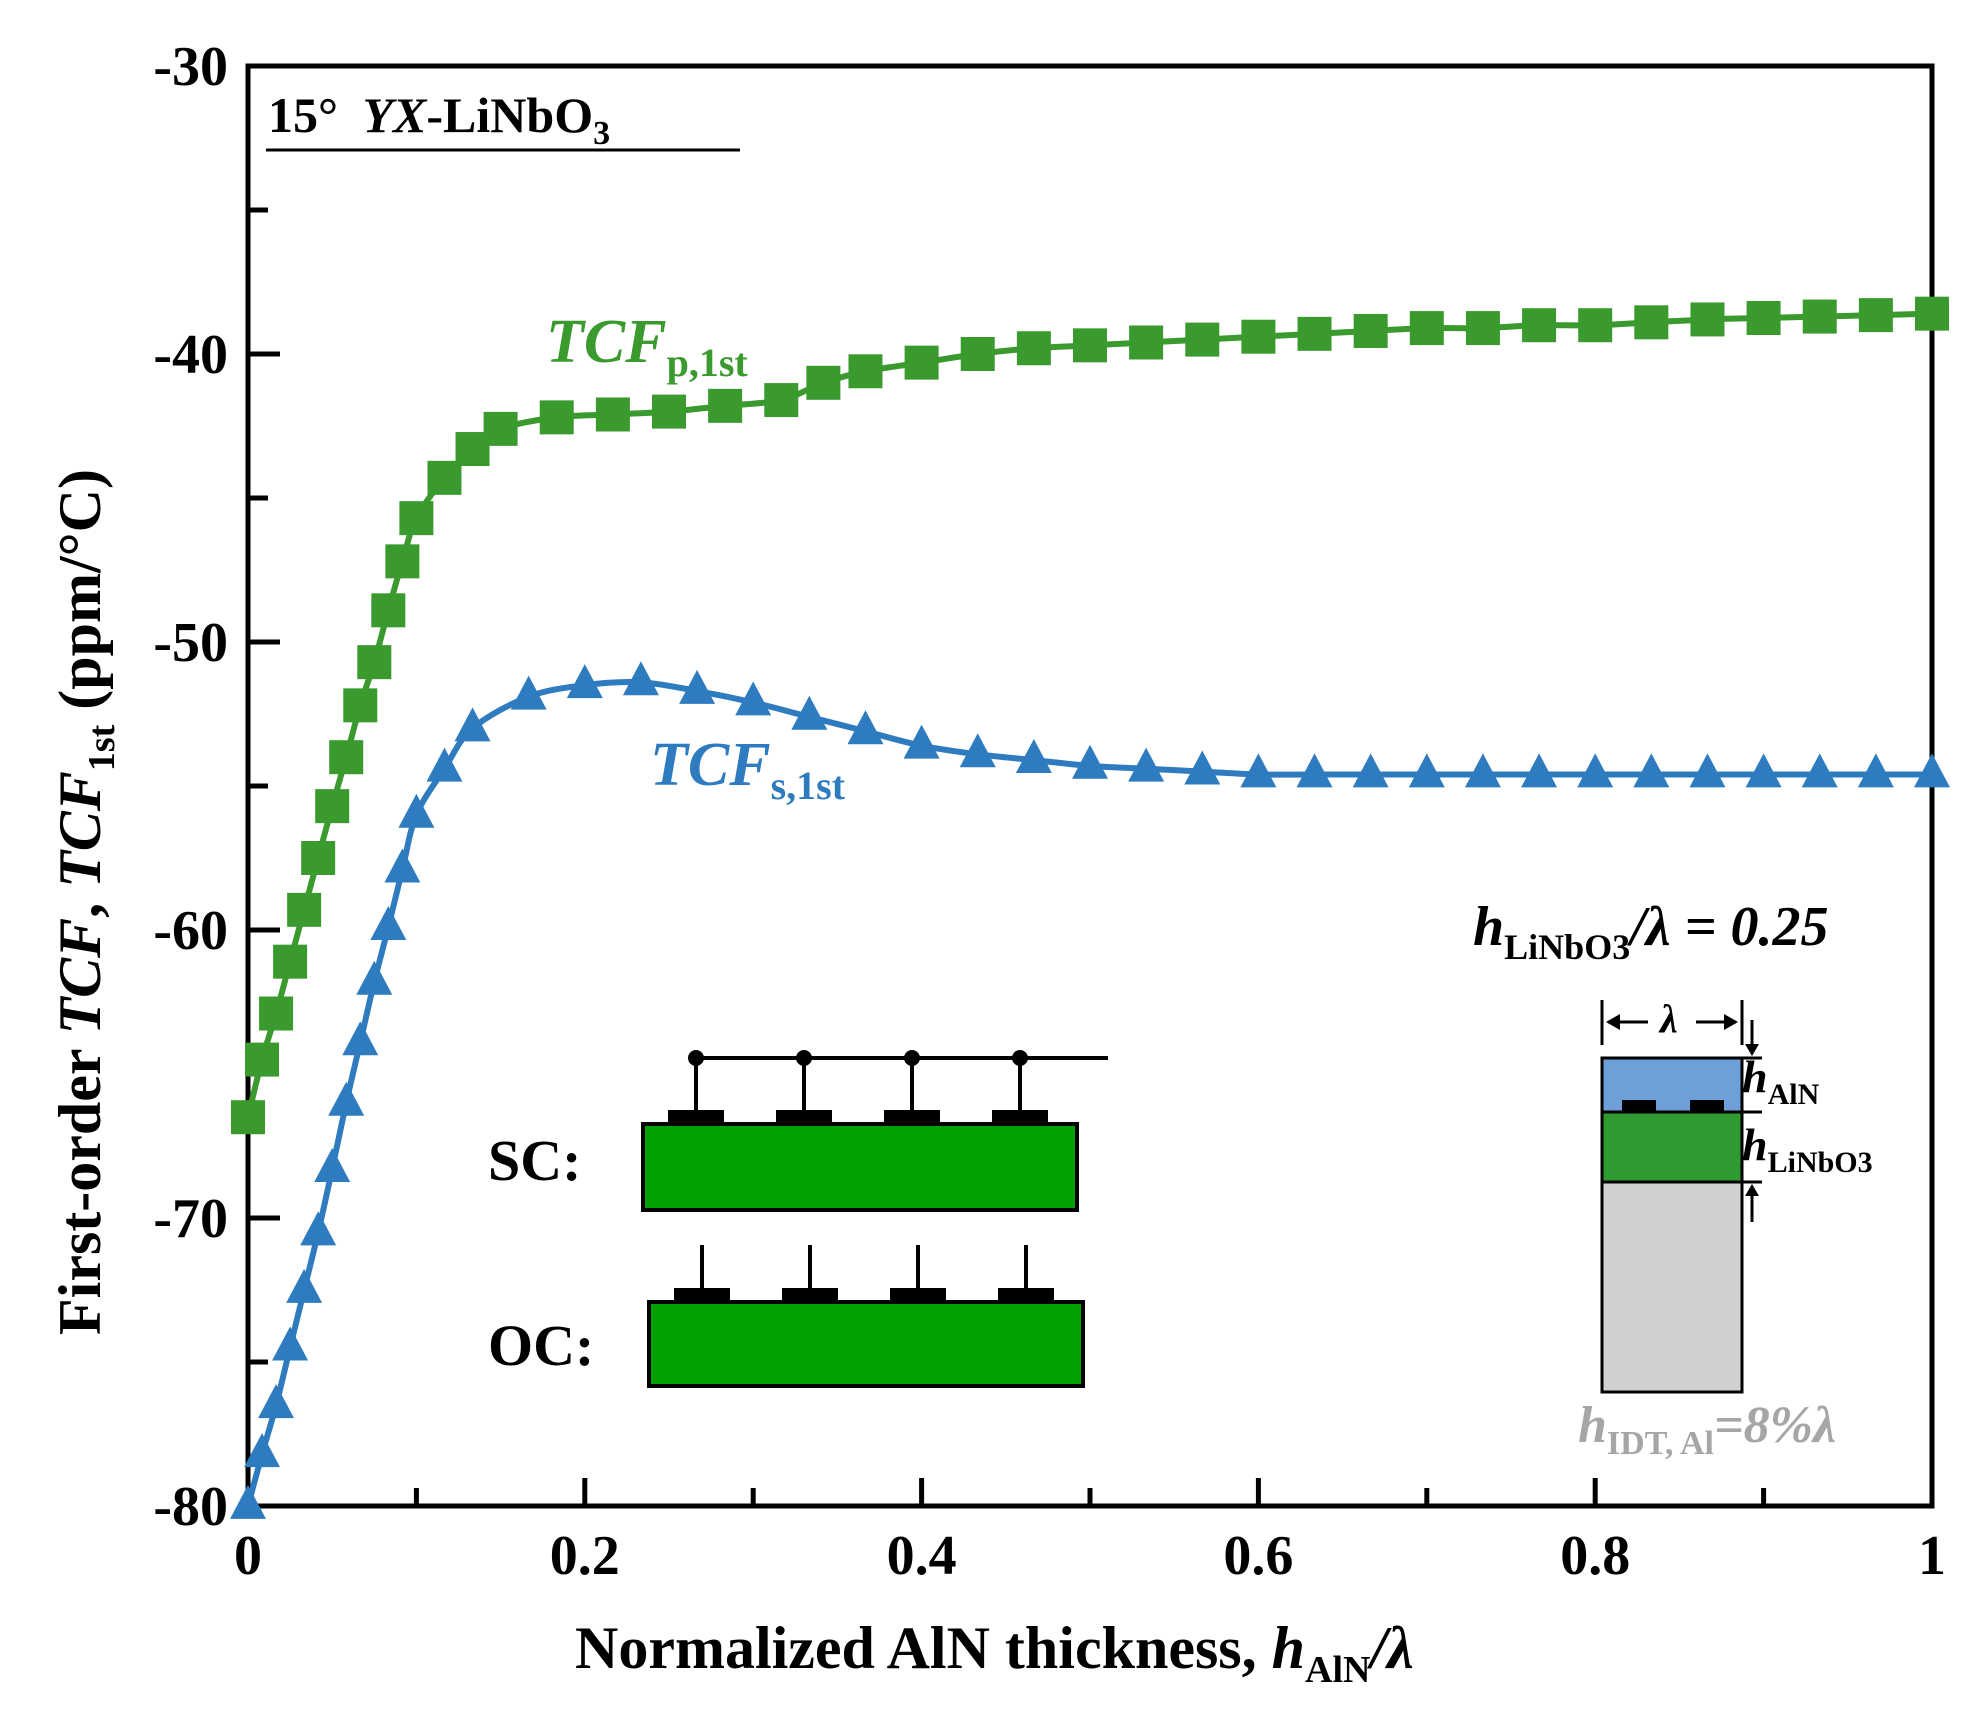  I want to click on y-tick-label: -30, so click(190, 67).